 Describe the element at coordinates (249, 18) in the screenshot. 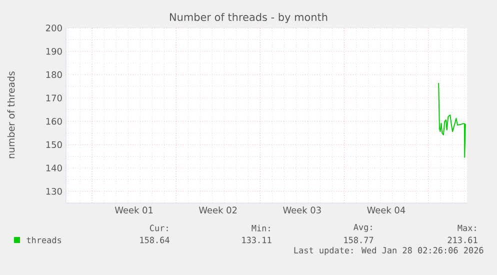

I see `chart-title: Number of threads - by month` at that location.